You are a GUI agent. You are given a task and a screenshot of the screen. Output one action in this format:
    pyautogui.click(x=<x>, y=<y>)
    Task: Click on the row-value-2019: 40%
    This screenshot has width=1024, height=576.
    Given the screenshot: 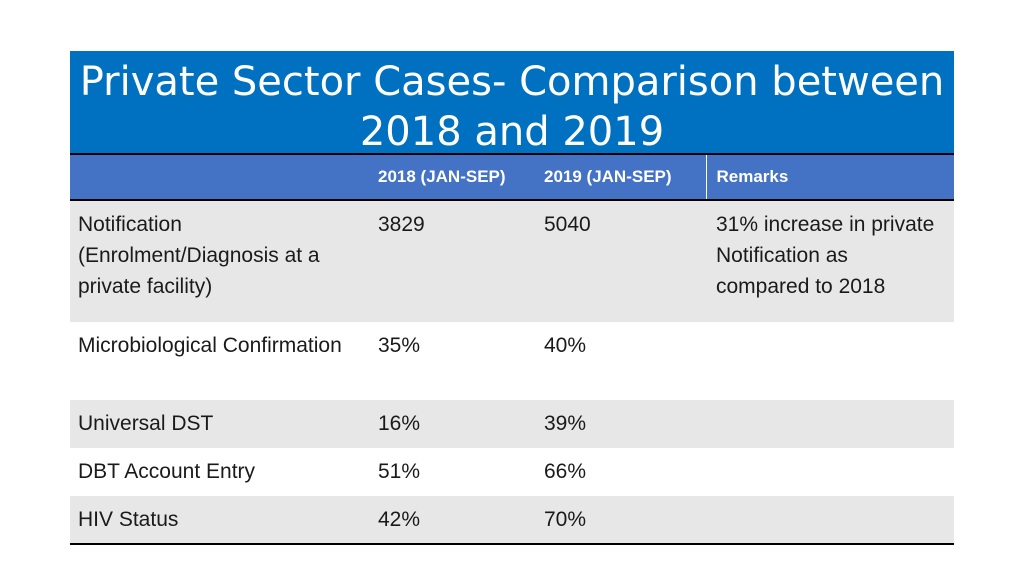 What is the action you would take?
    pyautogui.click(x=621, y=361)
    